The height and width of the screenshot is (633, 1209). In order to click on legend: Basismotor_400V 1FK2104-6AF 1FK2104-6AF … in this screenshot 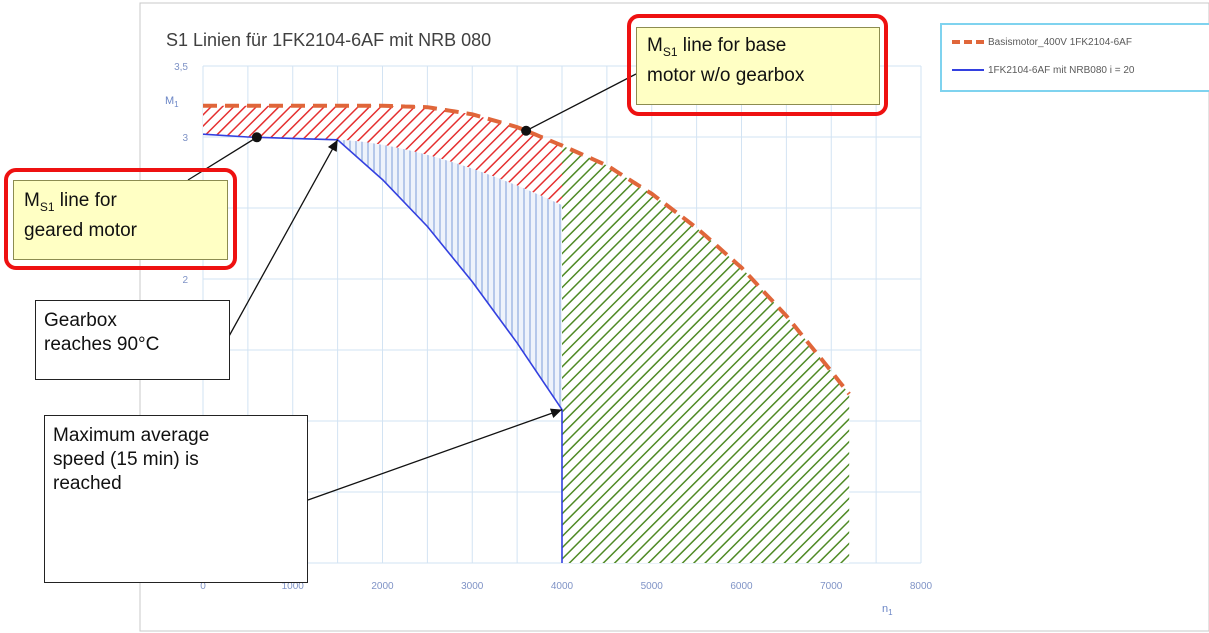, I will do `click(1074, 57)`.